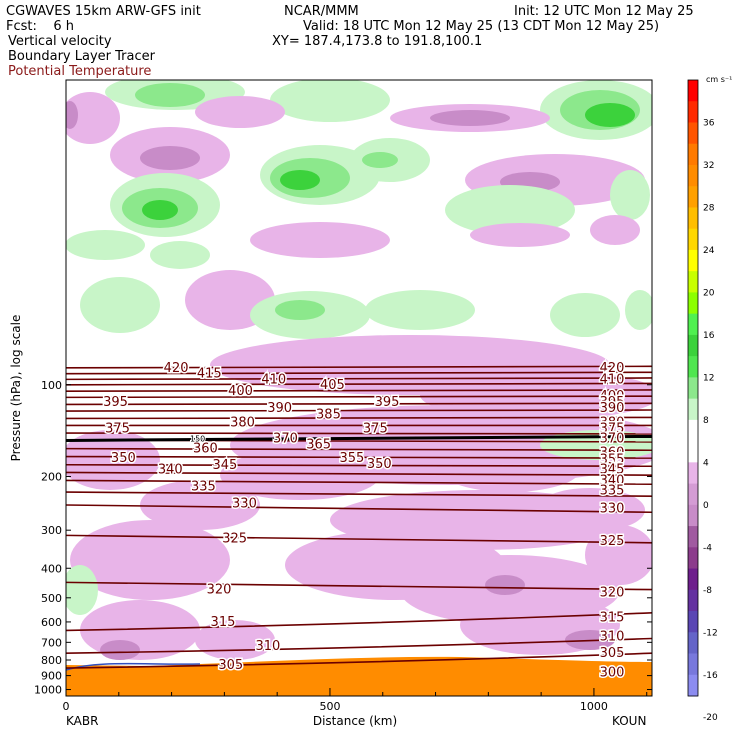 The image size is (740, 740). I want to click on theta-label-8: 385, so click(328, 414).